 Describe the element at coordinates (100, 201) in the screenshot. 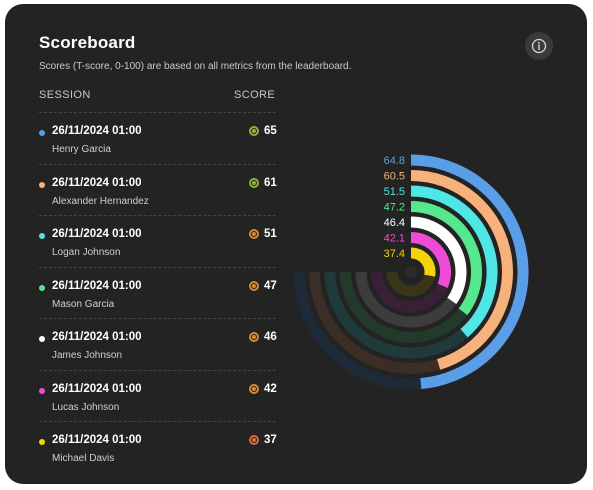

I see `session-player-name: Alexander Hernandez` at that location.